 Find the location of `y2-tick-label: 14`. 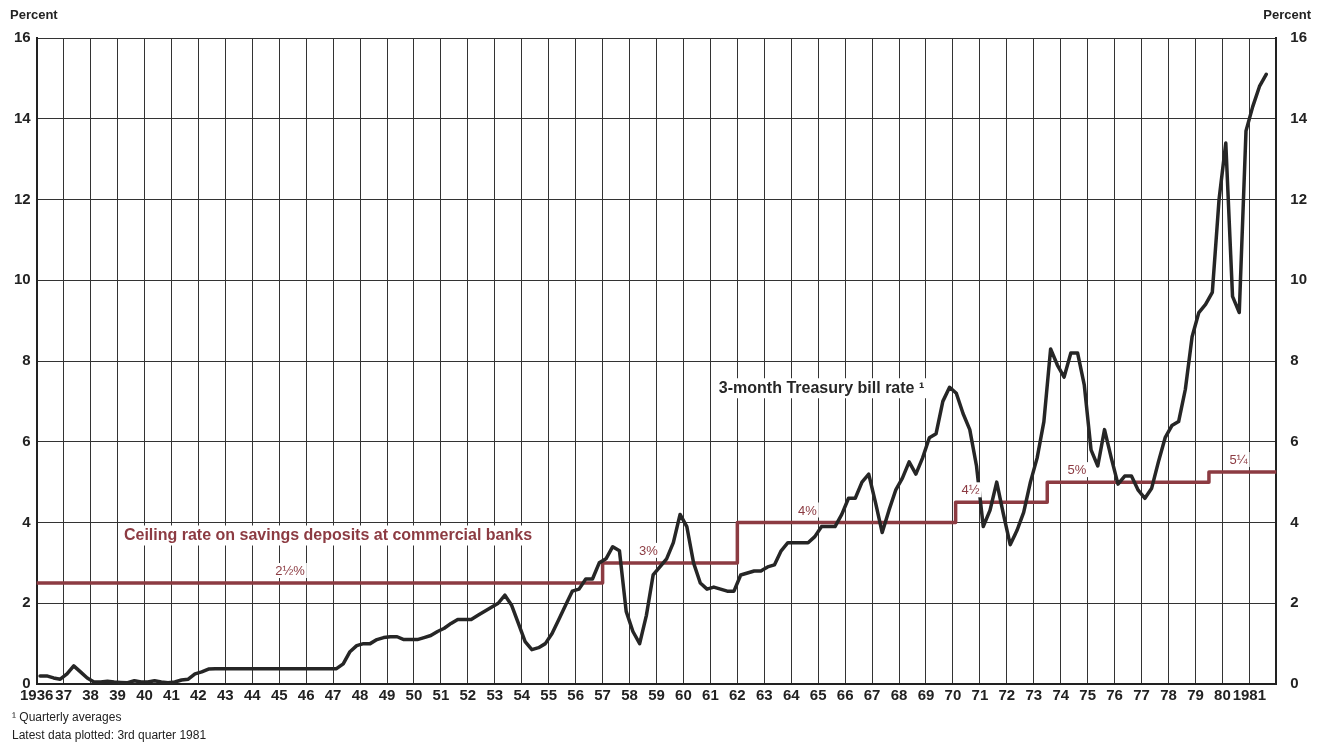

y2-tick-label: 14 is located at coordinates (1299, 117).